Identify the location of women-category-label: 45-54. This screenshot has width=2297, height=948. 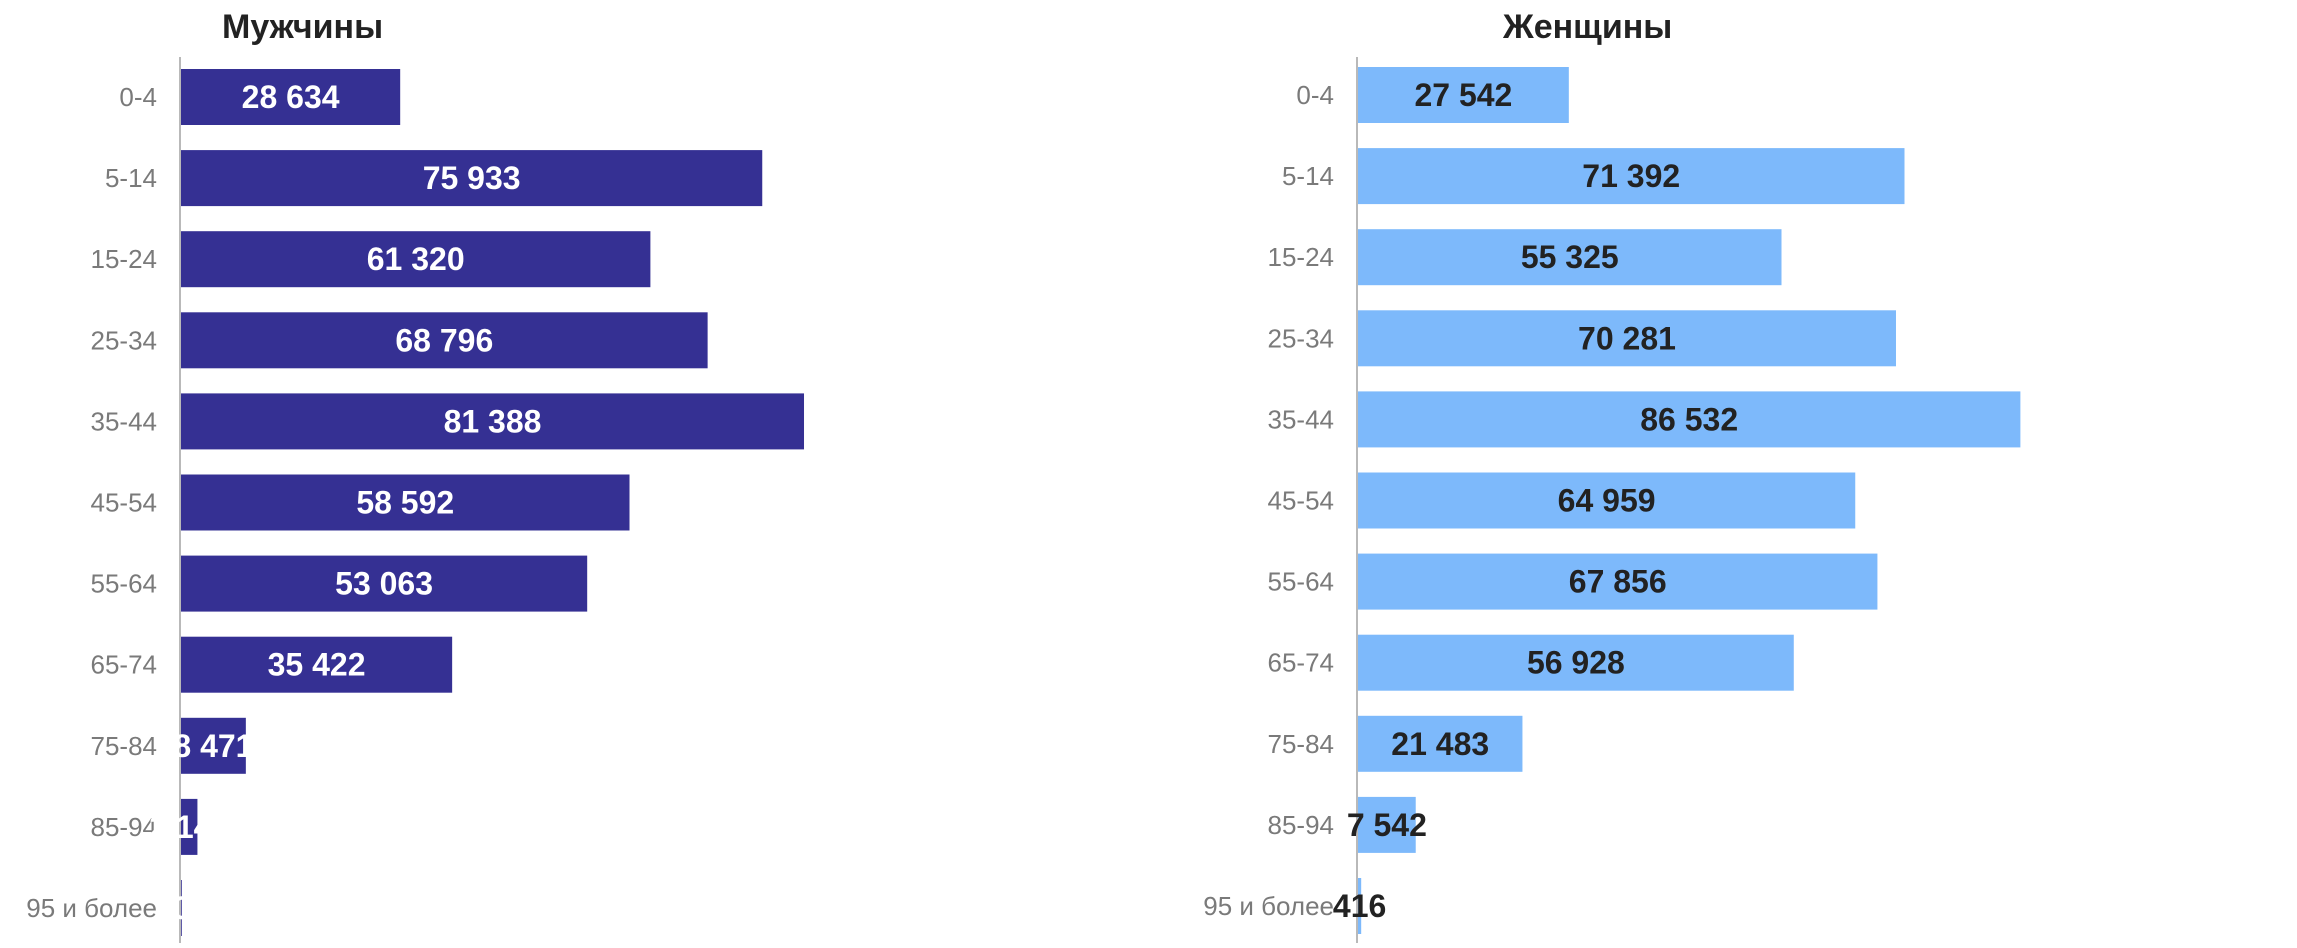
(1301, 501).